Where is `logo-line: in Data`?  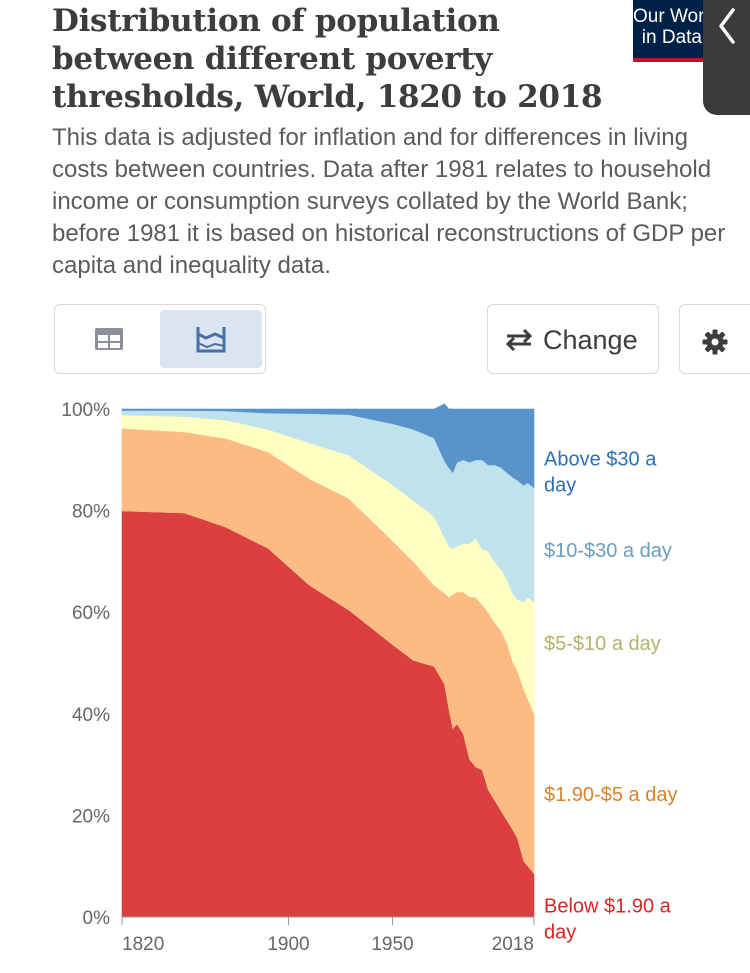
logo-line: in Data is located at coordinates (671, 37).